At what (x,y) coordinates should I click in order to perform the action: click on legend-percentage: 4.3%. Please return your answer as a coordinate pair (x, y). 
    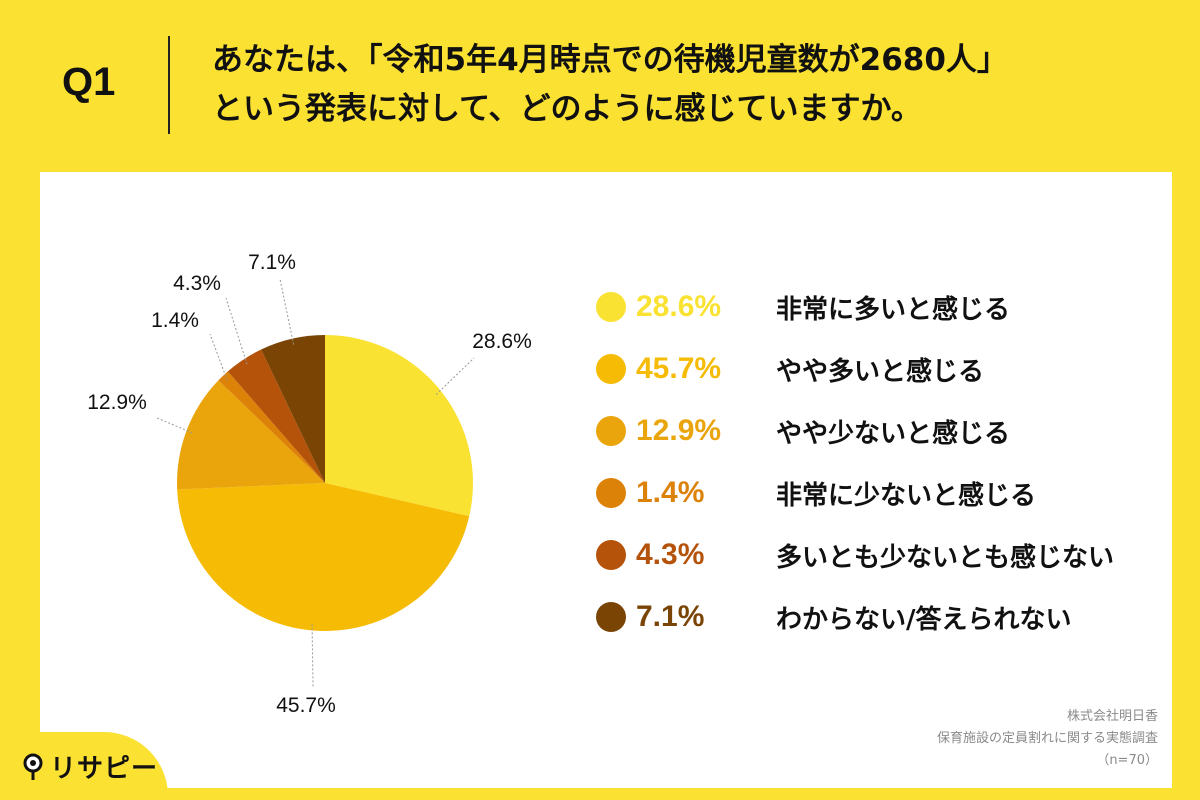
    Looking at the image, I should click on (670, 554).